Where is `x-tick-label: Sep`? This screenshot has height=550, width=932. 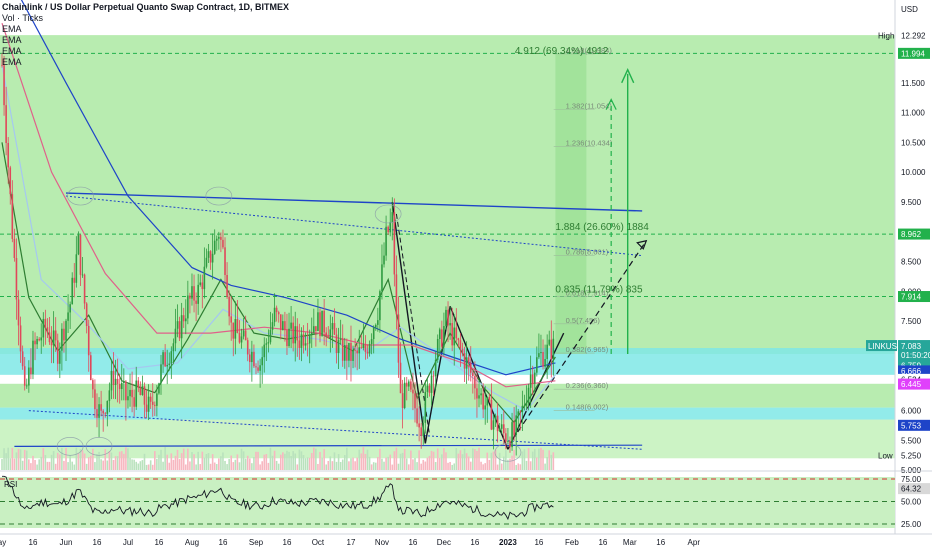 x-tick-label: Sep is located at coordinates (256, 542).